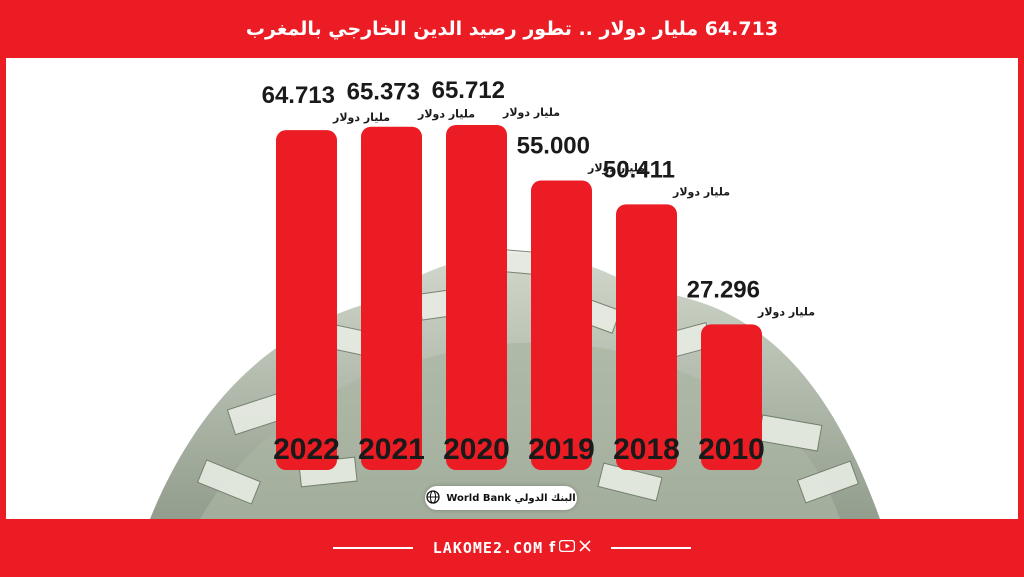 The image size is (1024, 577). I want to click on category-label-2018: 2018, so click(646, 449).